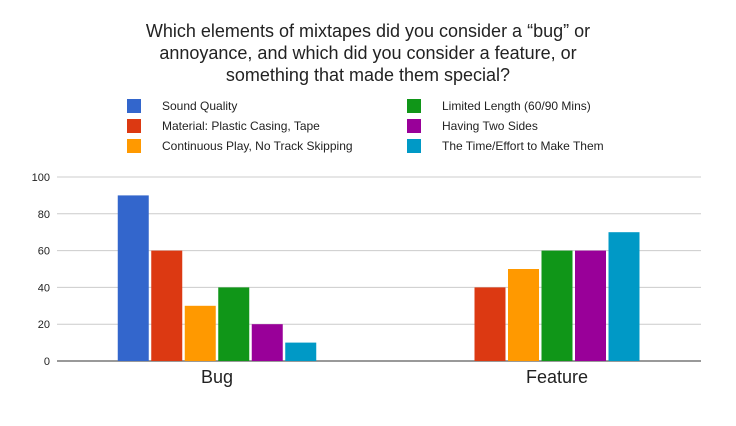  Describe the element at coordinates (490, 126) in the screenshot. I see `legend-label: Having Two Sides` at that location.